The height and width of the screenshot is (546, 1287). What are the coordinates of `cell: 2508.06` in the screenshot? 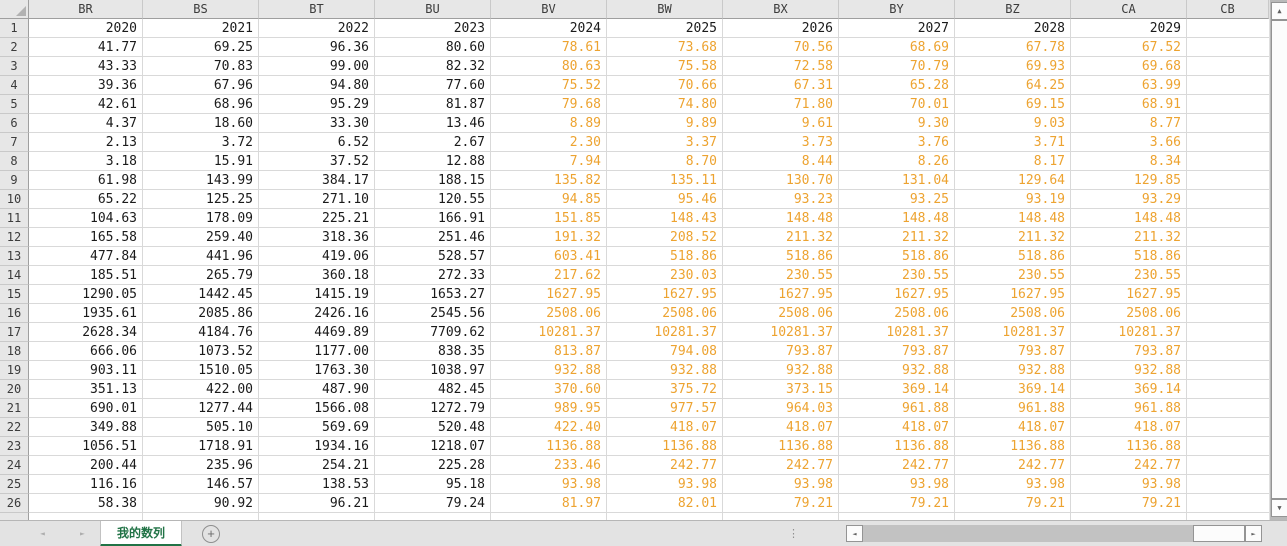 It's located at (897, 313).